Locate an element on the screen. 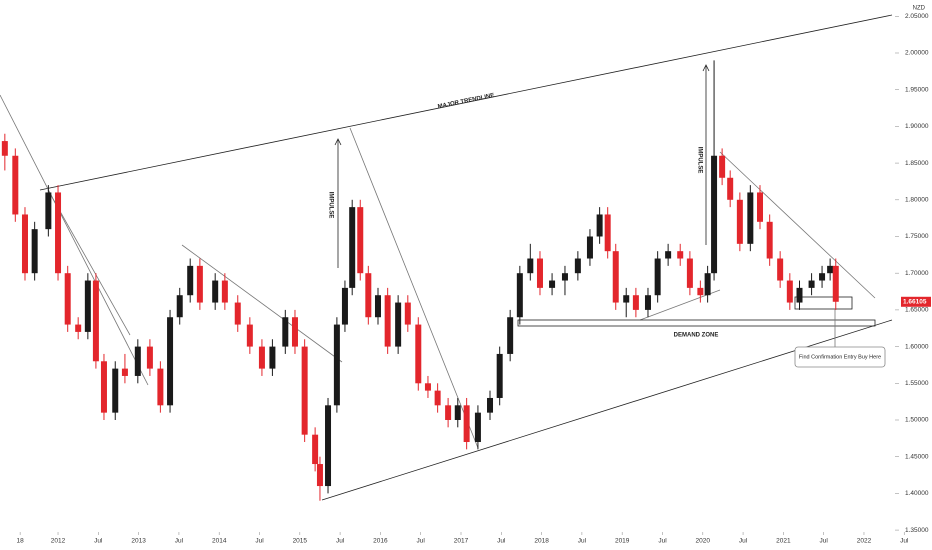 This screenshot has height=550, width=932. currency: NZD is located at coordinates (919, 9).